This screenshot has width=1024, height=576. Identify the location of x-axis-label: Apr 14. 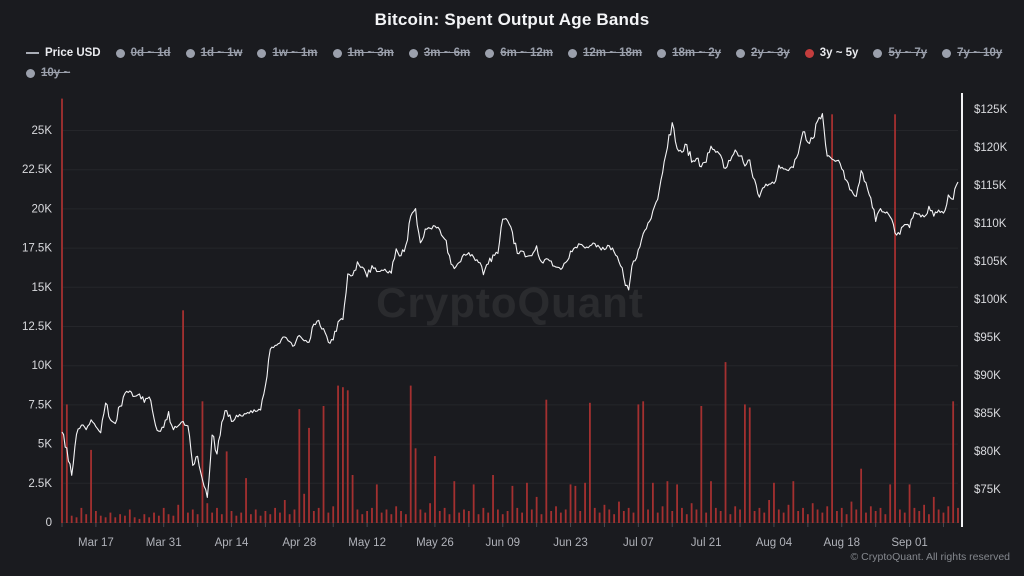
(232, 543).